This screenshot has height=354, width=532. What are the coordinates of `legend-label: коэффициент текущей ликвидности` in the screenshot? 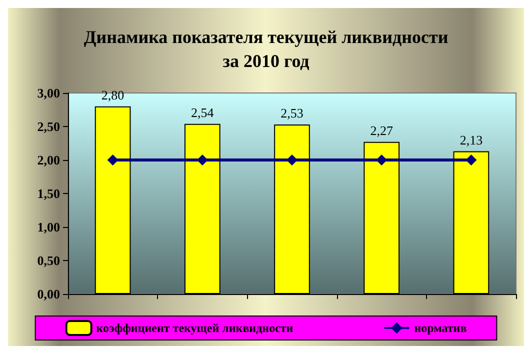 It's located at (195, 328).